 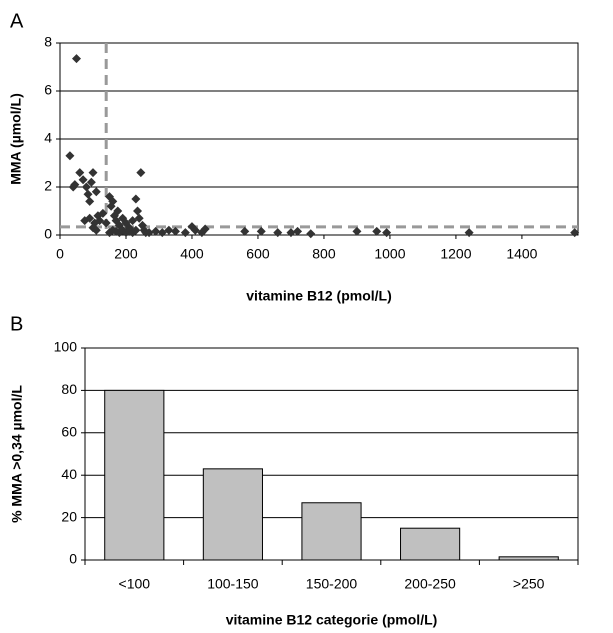 What do you see at coordinates (48, 90) in the screenshot?
I see `y-tick-label: 6` at bounding box center [48, 90].